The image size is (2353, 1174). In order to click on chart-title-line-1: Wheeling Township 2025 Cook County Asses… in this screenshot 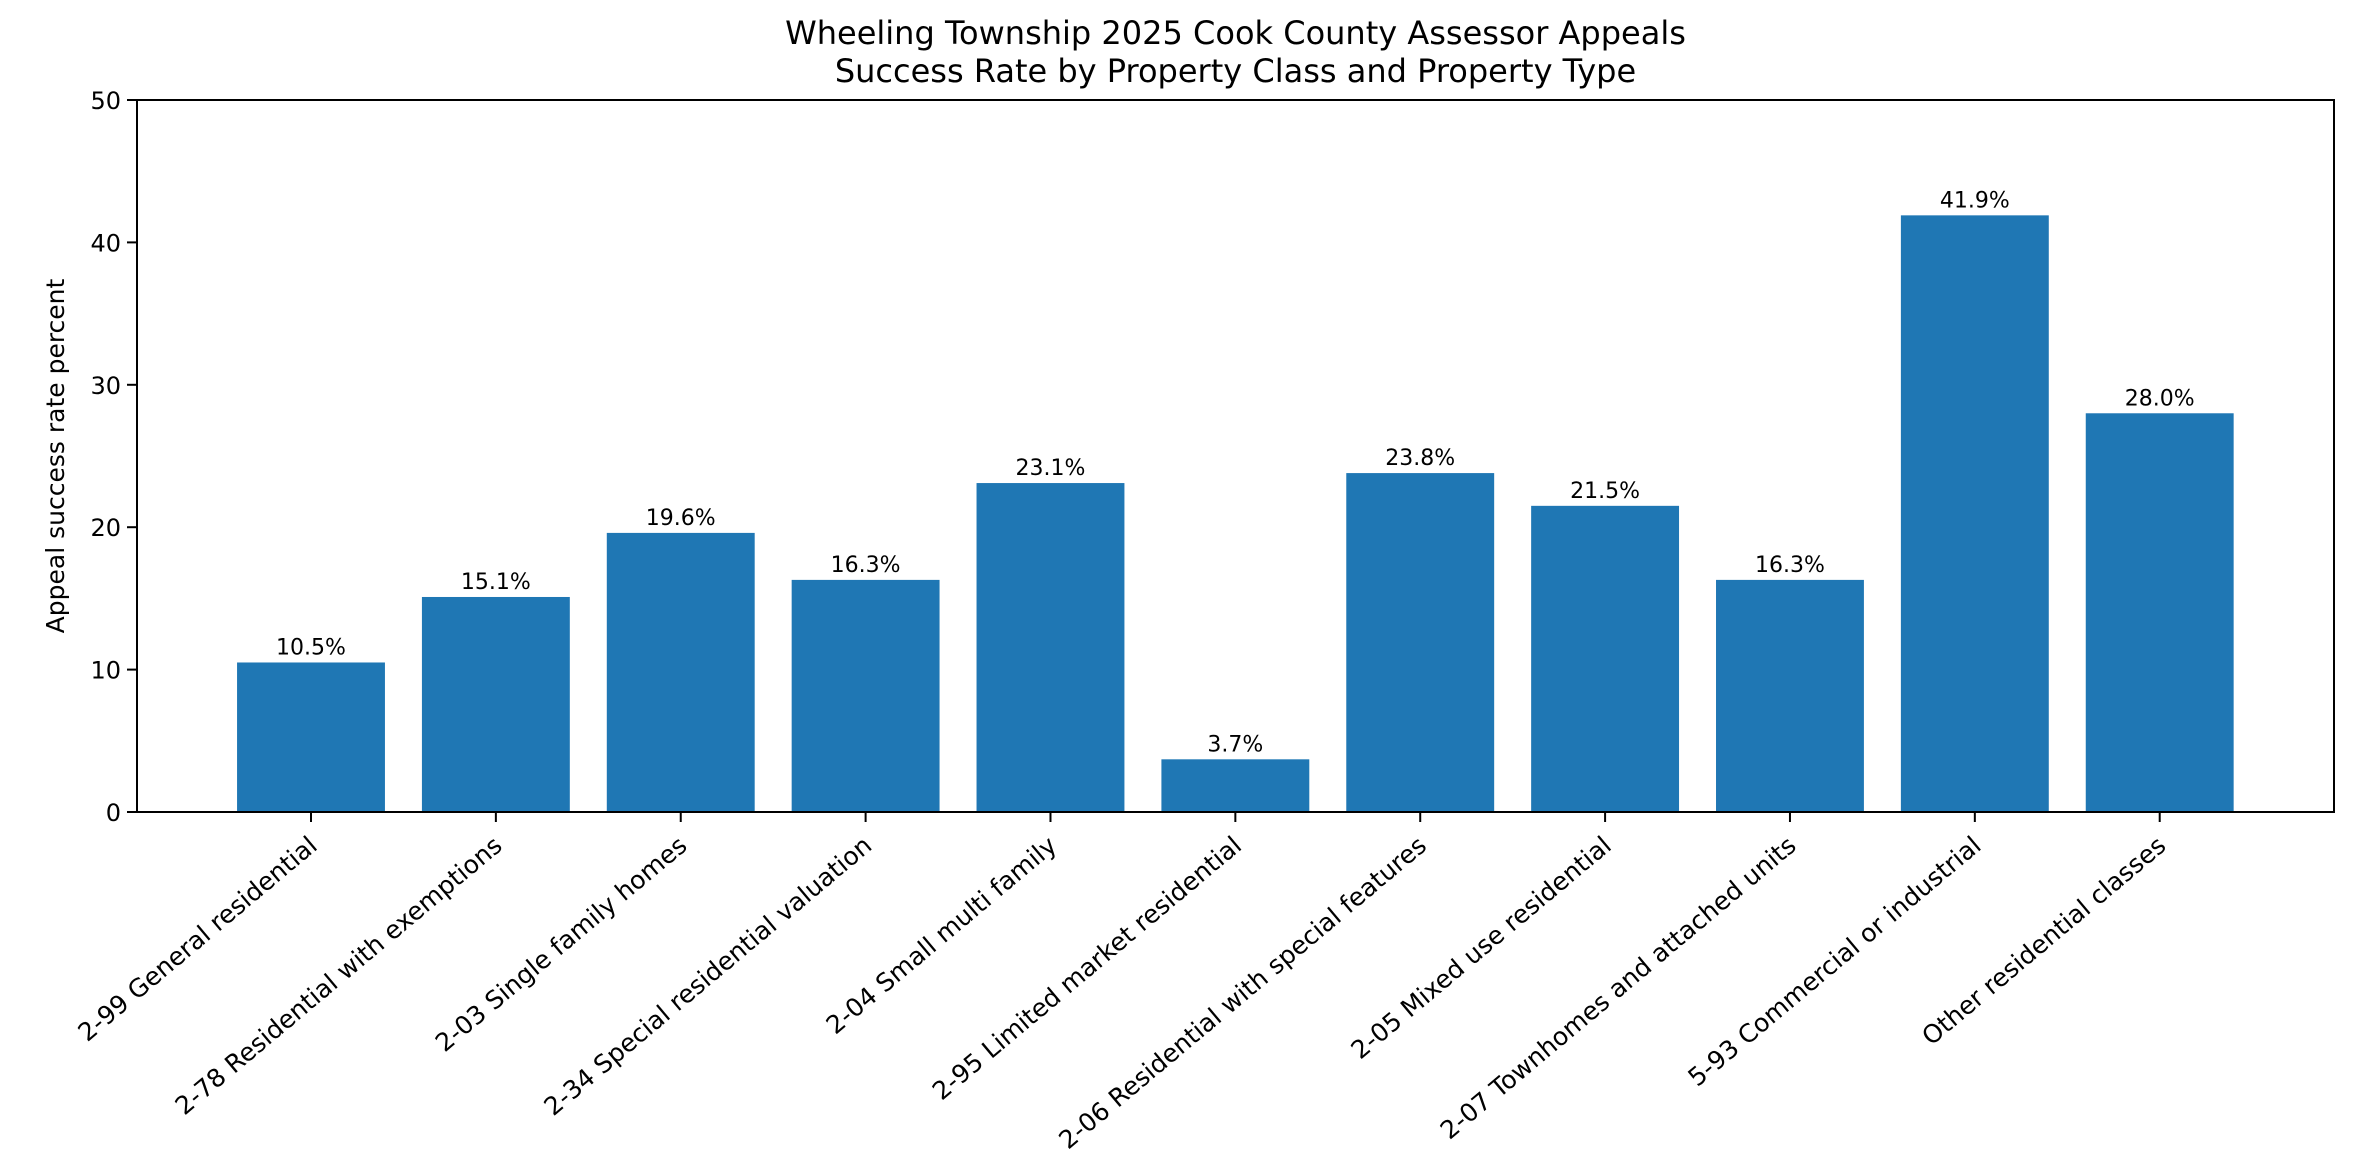, I will do `click(1235, 33)`.